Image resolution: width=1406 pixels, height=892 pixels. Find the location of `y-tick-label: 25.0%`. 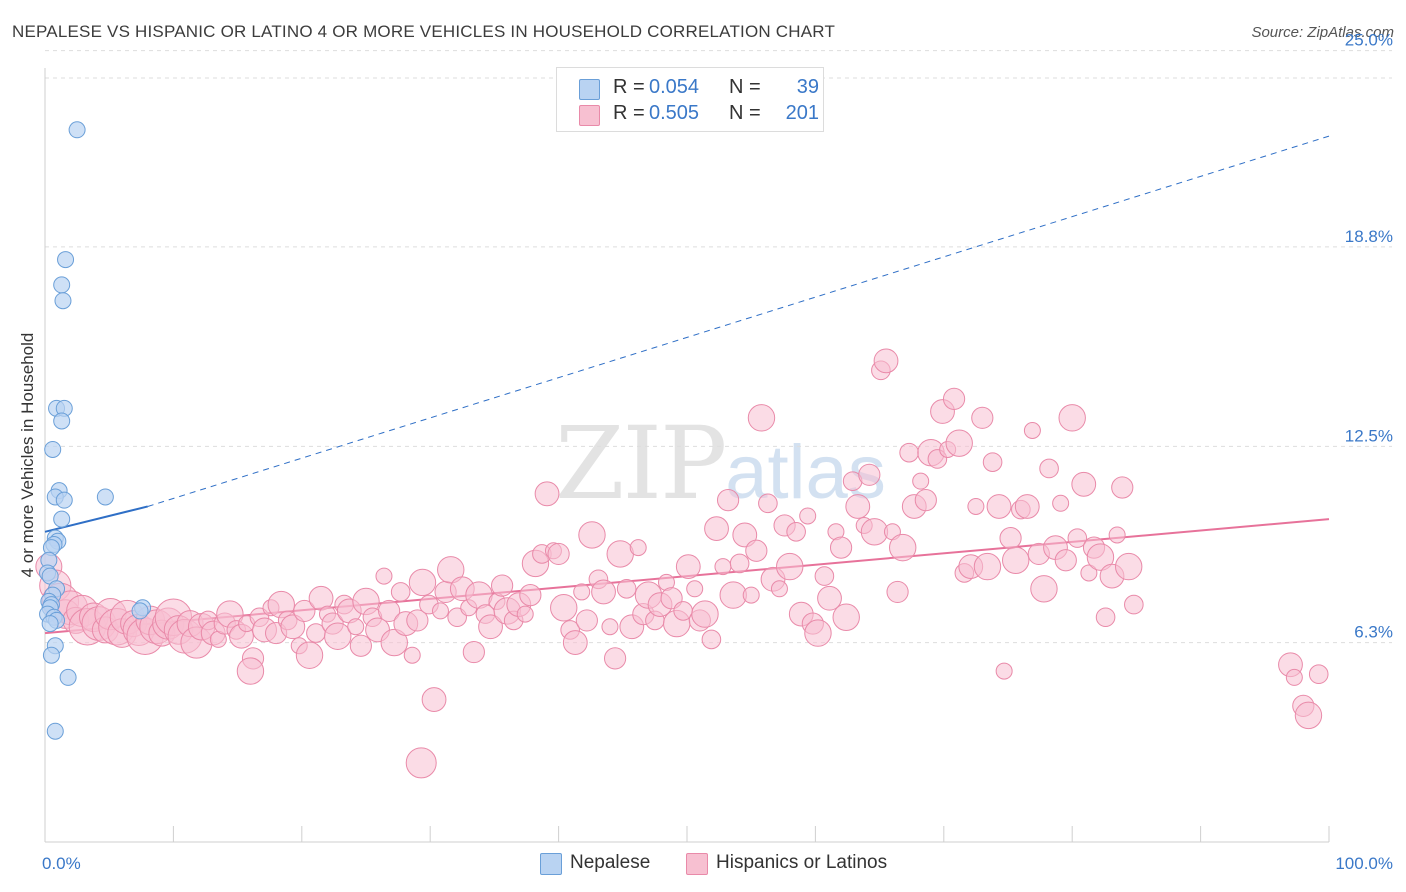

y-tick-label: 25.0% is located at coordinates (1369, 40).